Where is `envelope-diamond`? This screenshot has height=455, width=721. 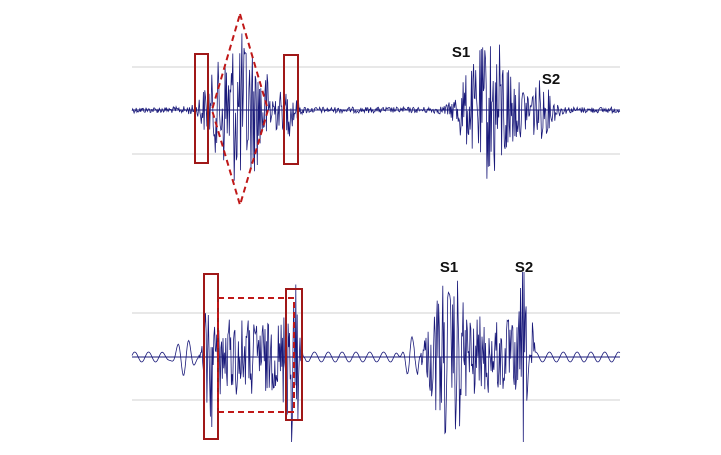 envelope-diamond is located at coordinates (240, 109).